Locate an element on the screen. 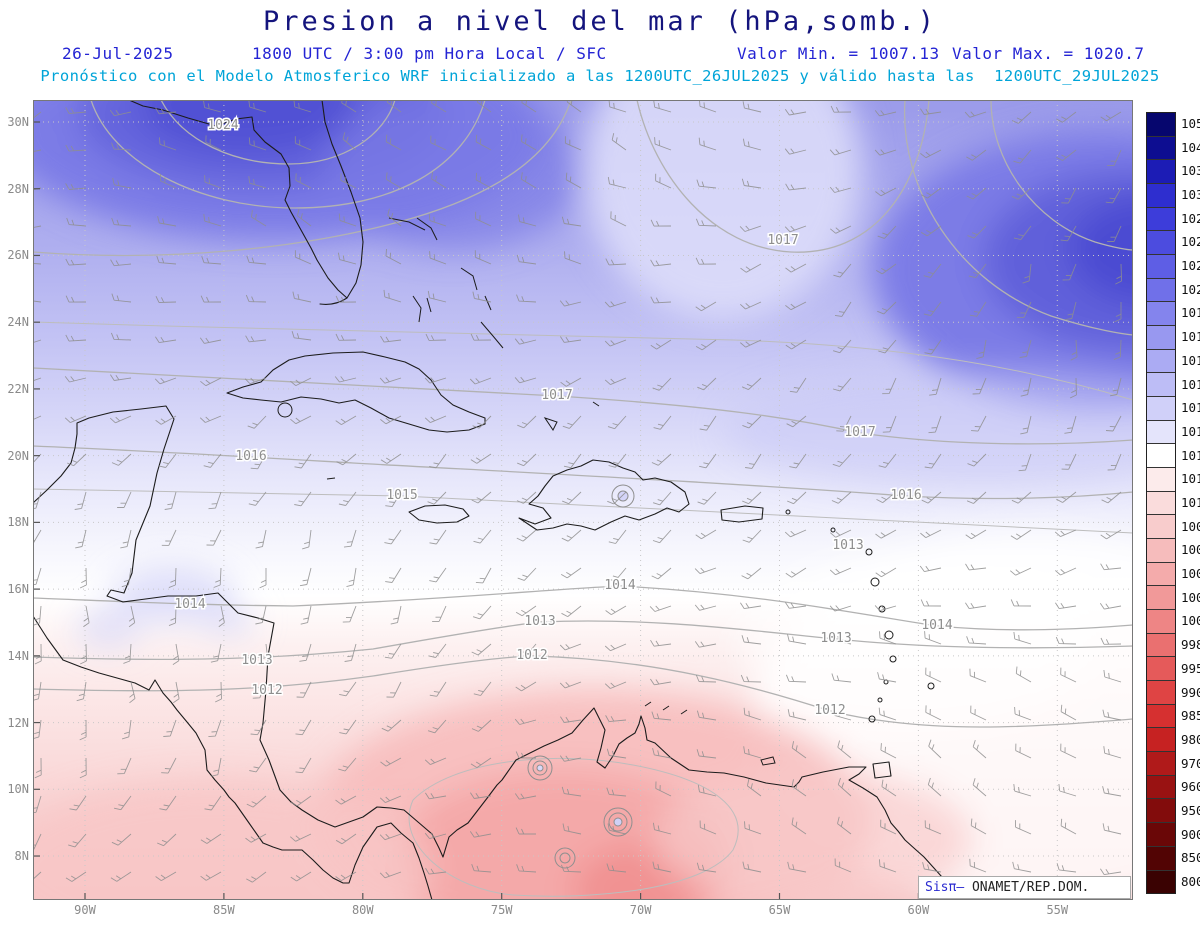 This screenshot has height=927, width=1200. colorbar-label: 1015 is located at coordinates (1190, 408).